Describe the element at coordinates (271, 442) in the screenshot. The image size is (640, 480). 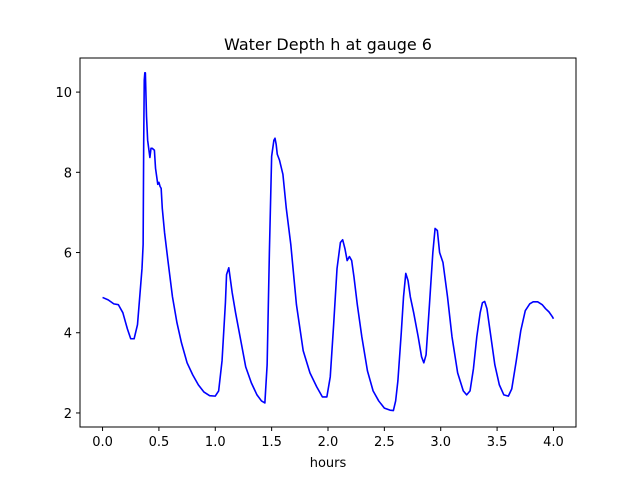
I see `x-tick-label: 1.5` at that location.